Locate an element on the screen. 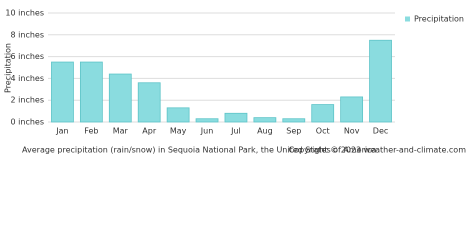 The width and height of the screenshot is (474, 240). x-tick-label: Mar is located at coordinates (121, 131).